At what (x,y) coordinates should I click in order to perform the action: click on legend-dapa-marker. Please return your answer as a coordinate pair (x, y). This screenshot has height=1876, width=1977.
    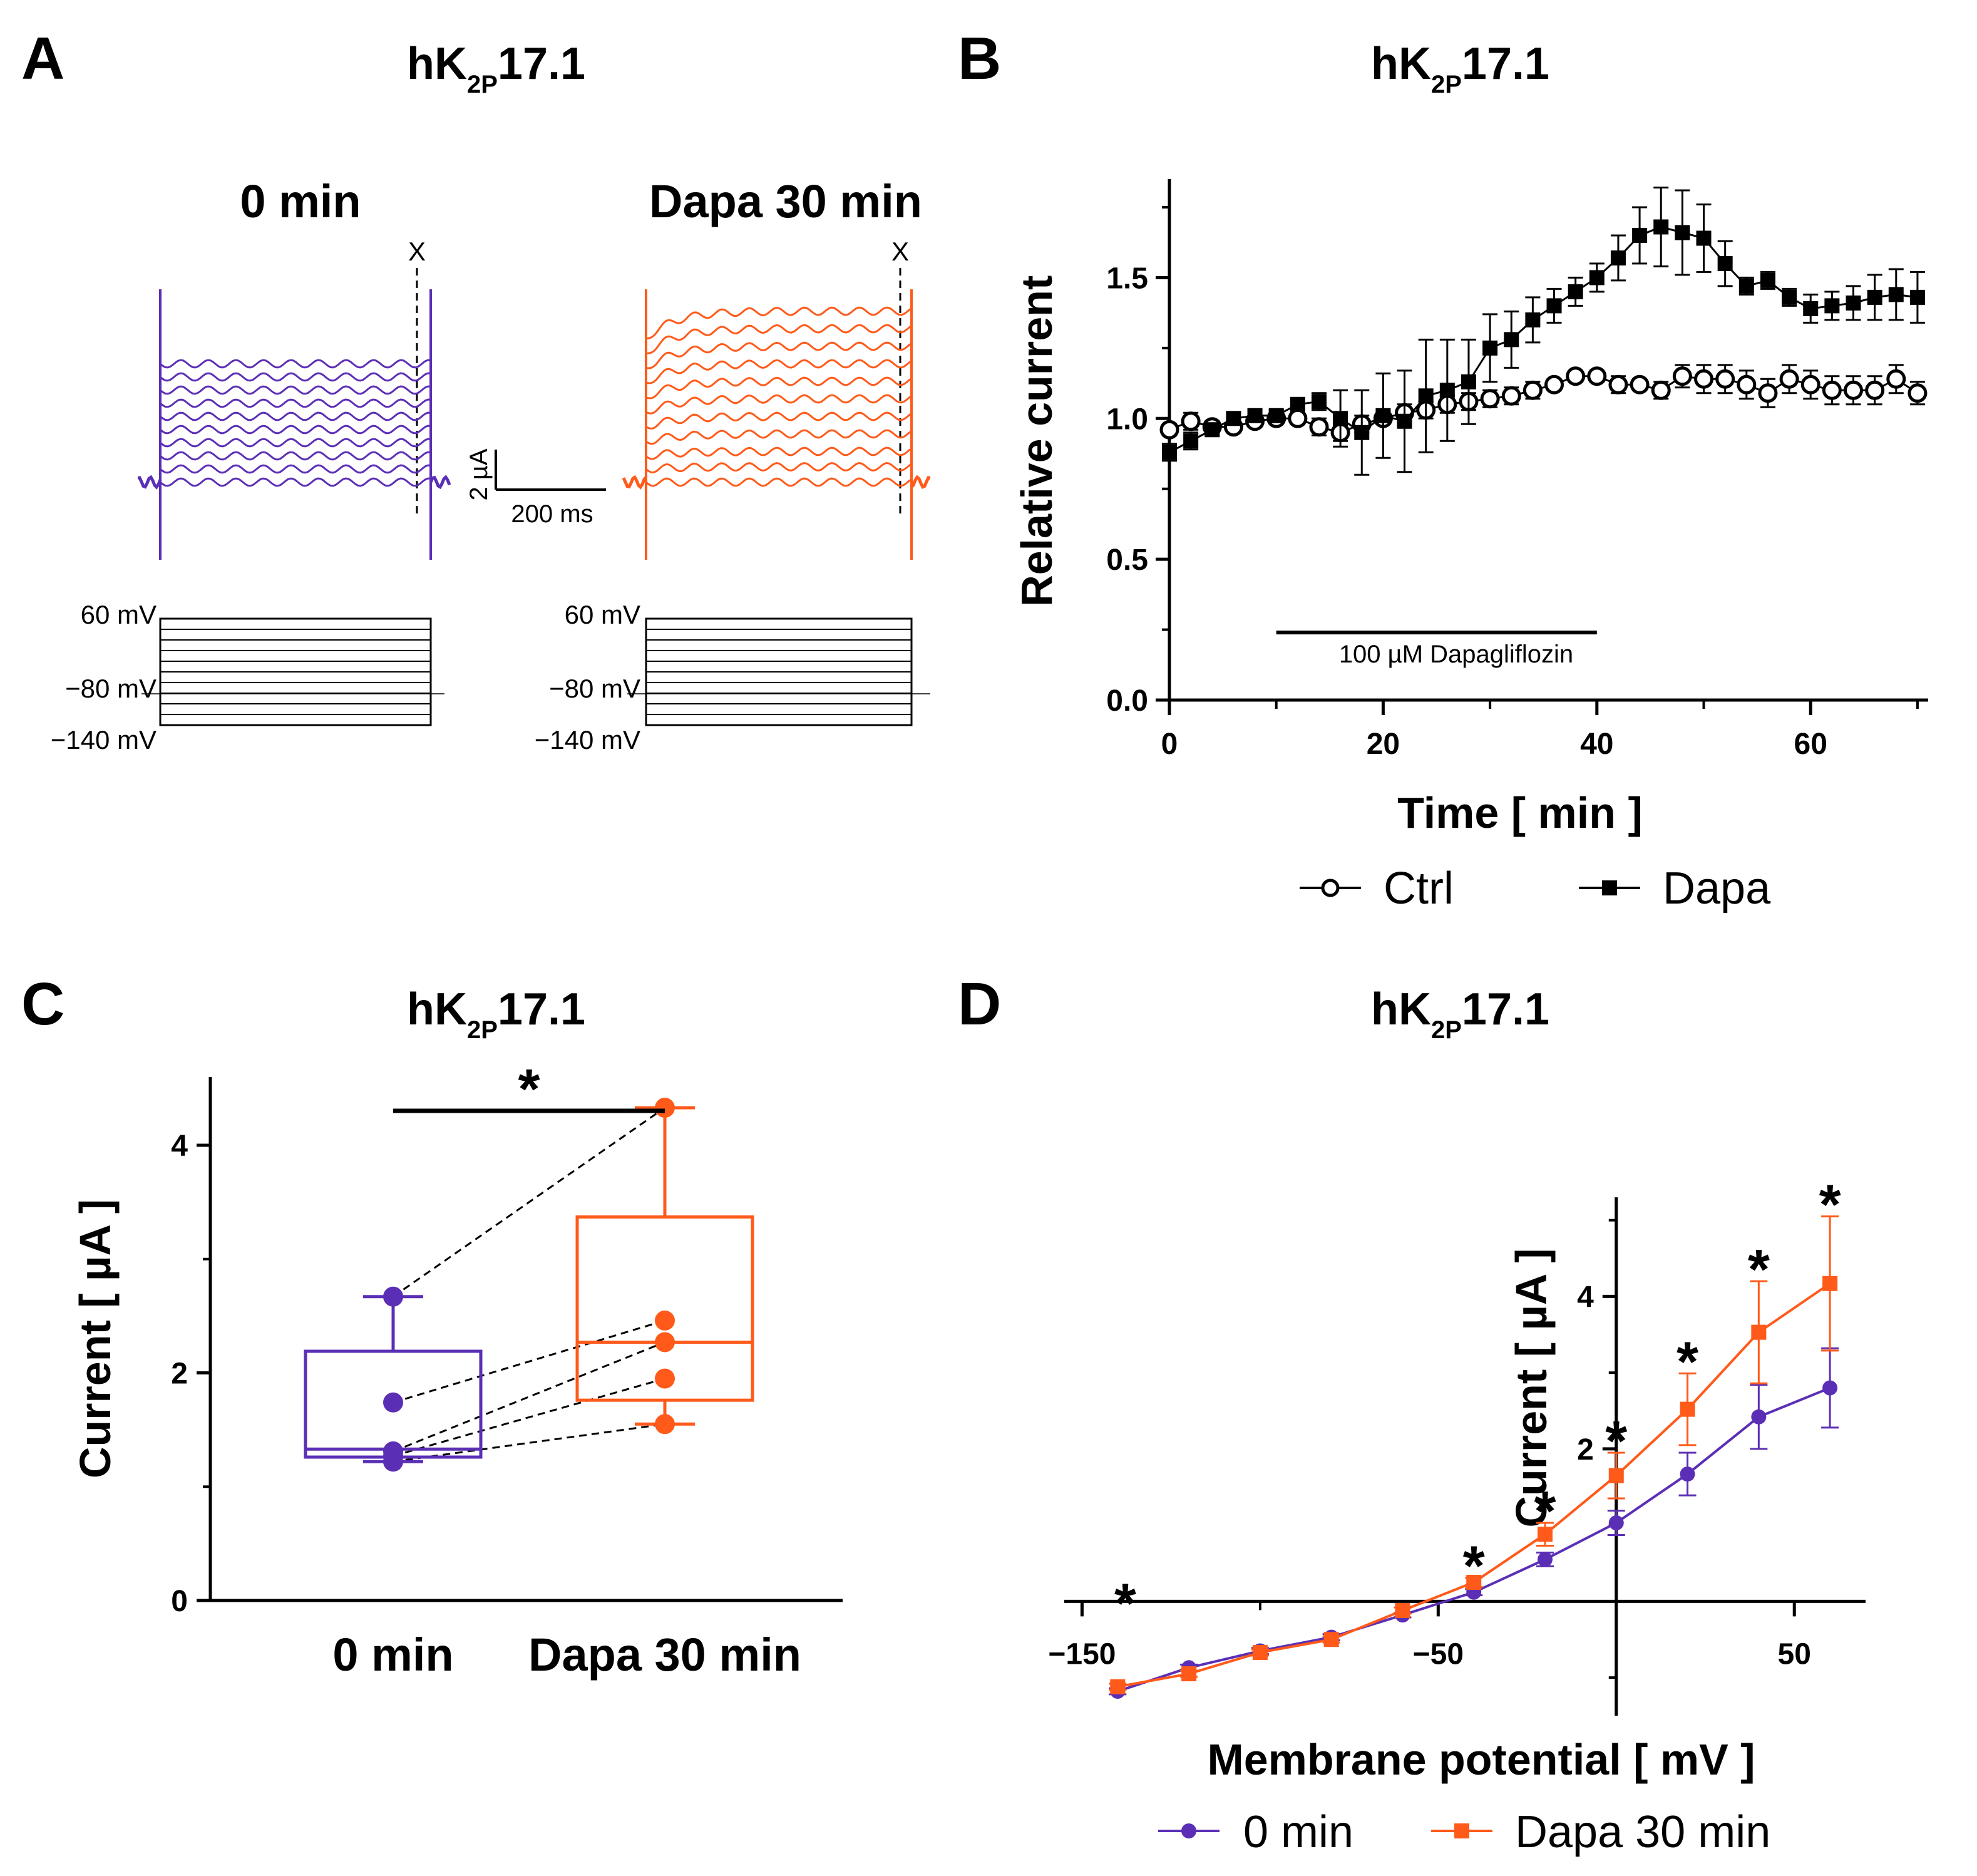
    Looking at the image, I should click on (1609, 887).